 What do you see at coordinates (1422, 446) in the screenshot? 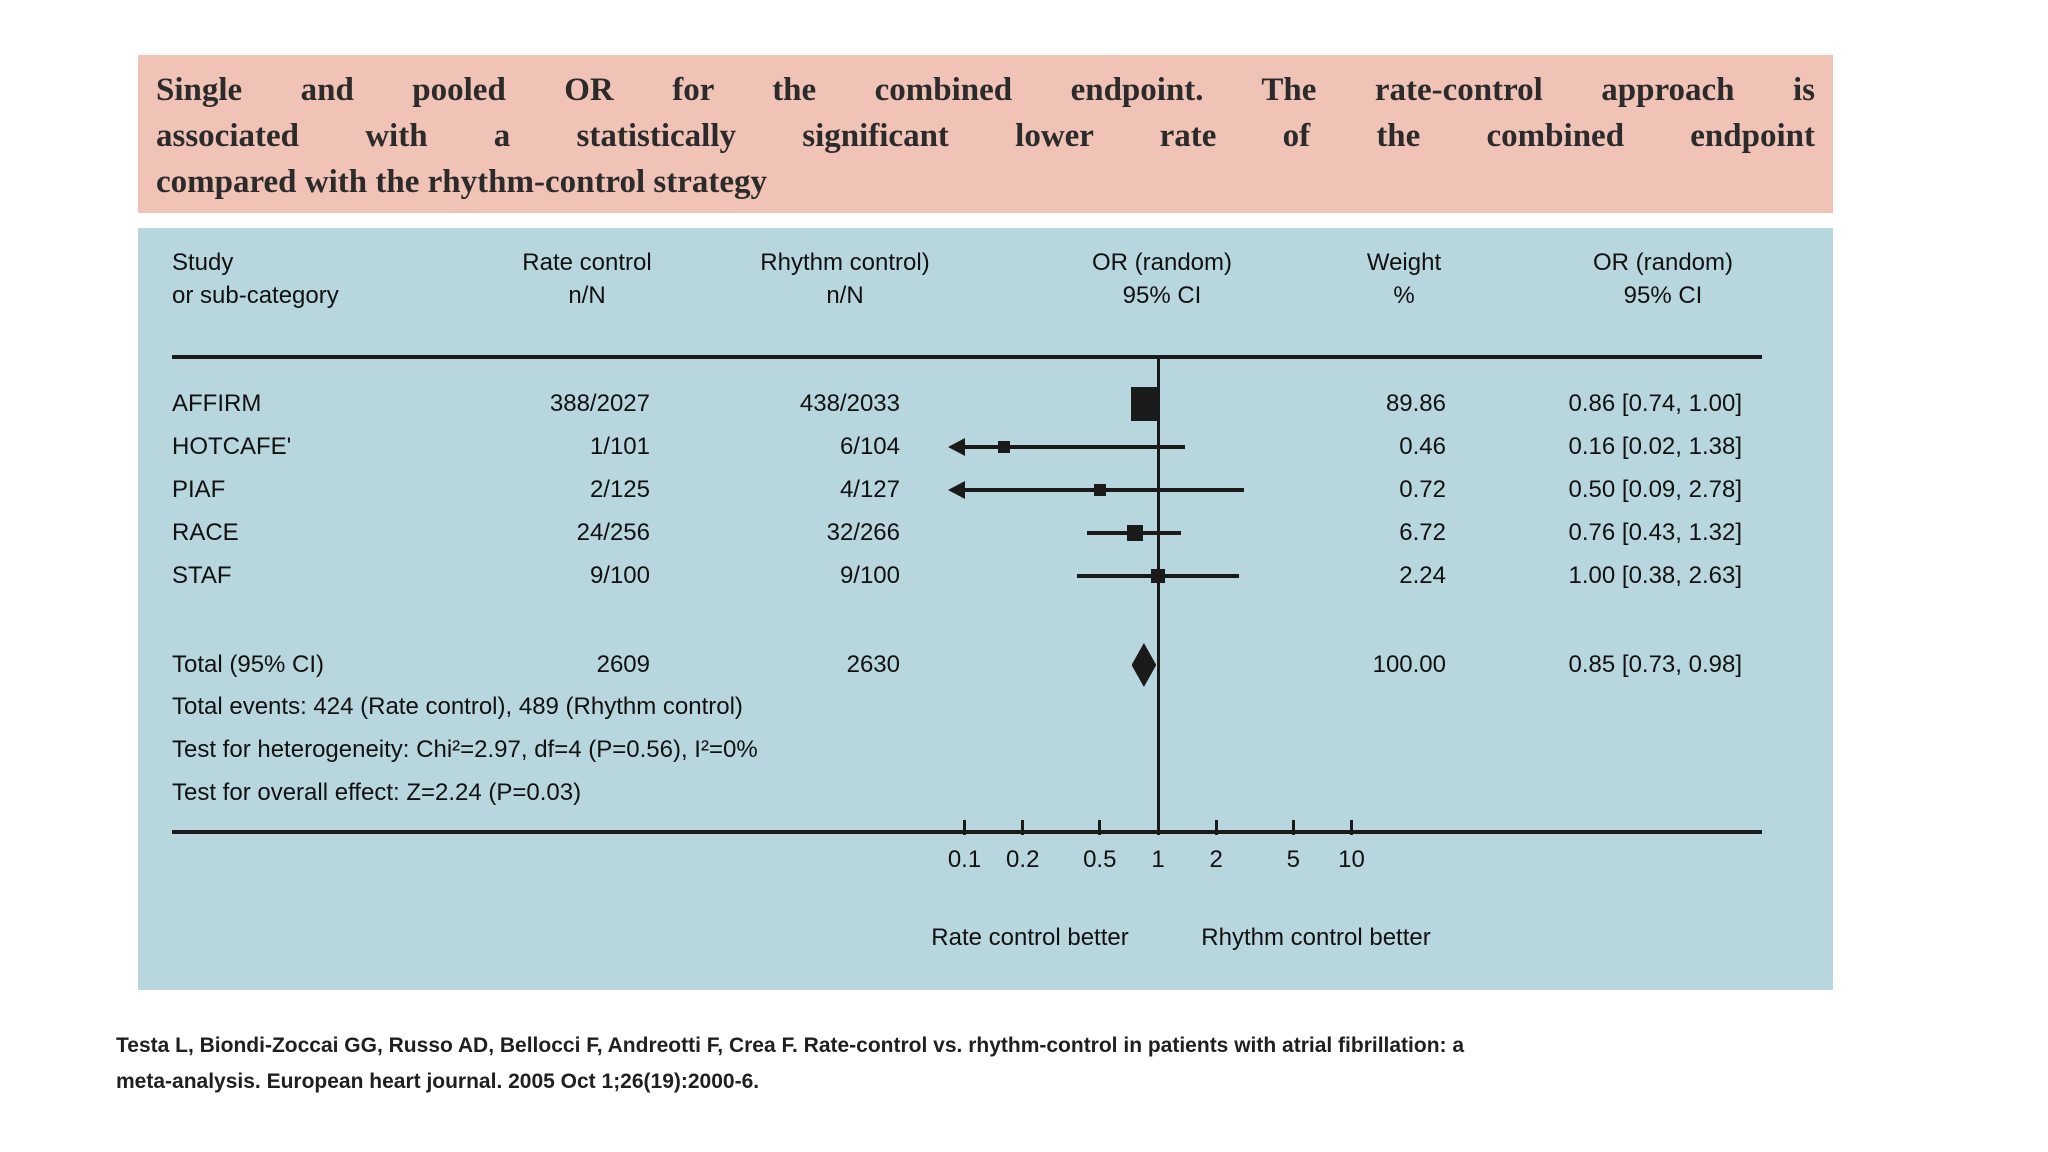
I see `weight-value: 0.46` at bounding box center [1422, 446].